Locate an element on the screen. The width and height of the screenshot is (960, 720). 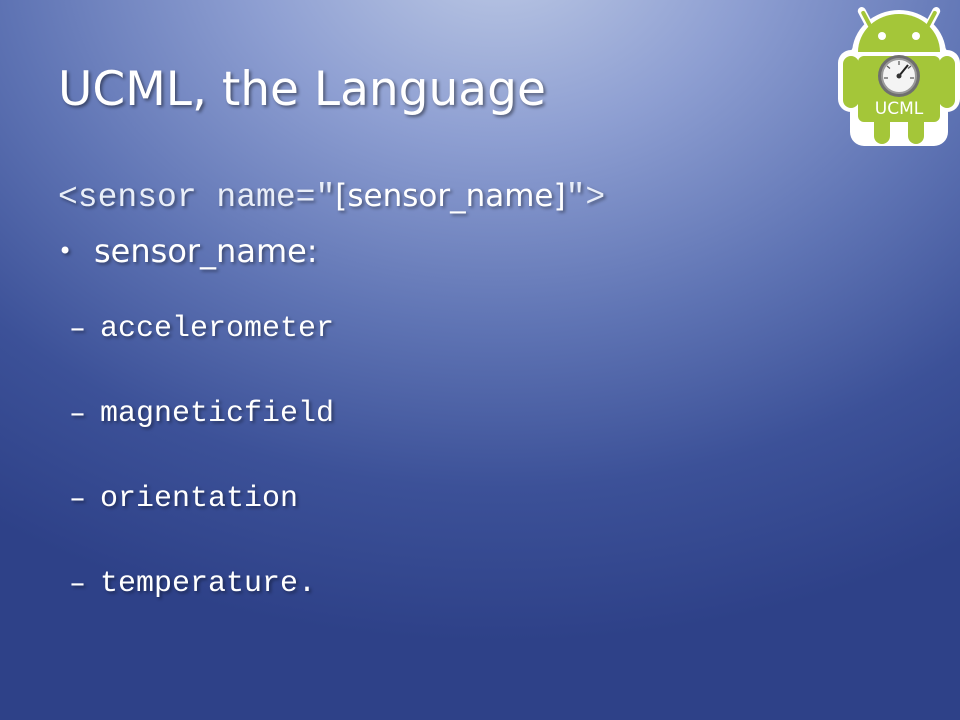
bullet-item: • sensor_name: is located at coordinates (188, 251).